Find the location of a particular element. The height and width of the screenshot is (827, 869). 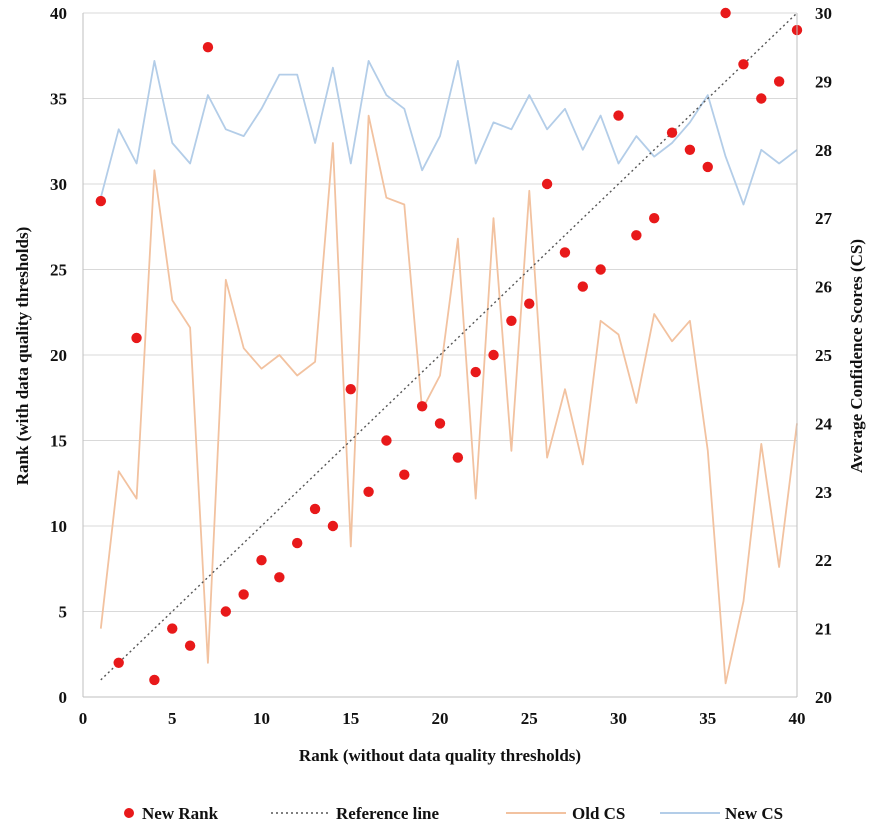

y-tick-label: 10 is located at coordinates (58, 526).